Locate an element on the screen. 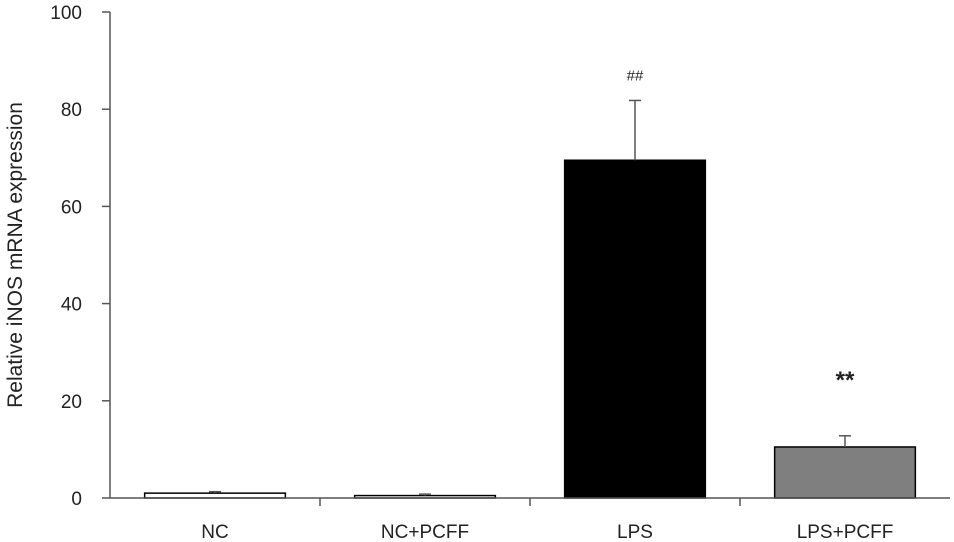  y-tick-label: 80 is located at coordinates (71, 110).